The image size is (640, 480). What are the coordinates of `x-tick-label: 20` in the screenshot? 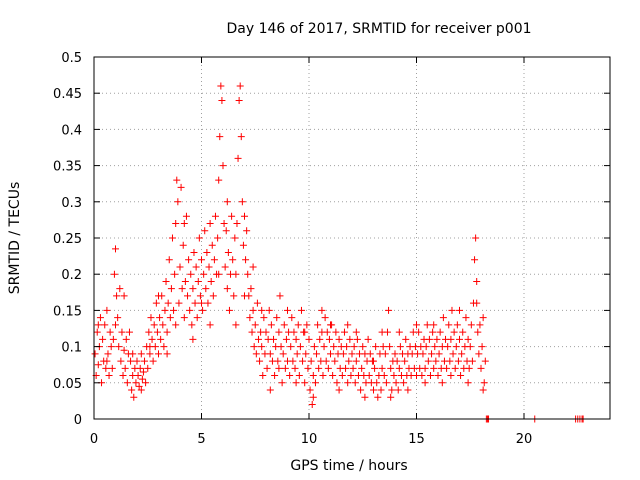 It's located at (524, 439).